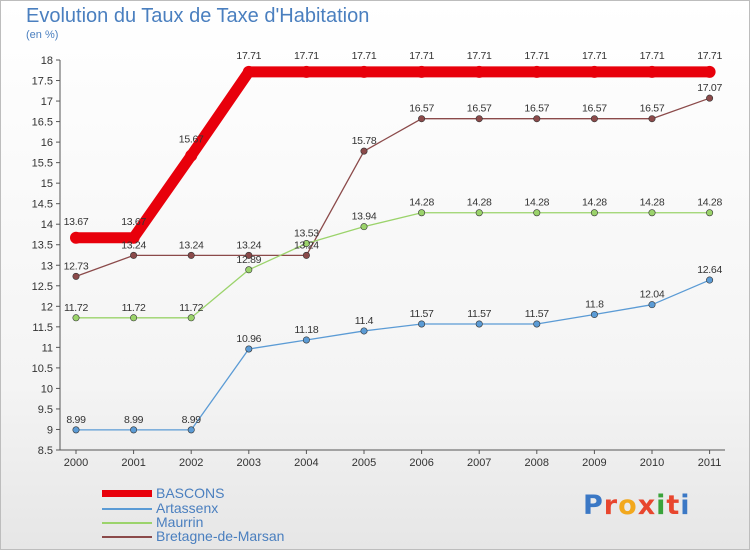  What do you see at coordinates (479, 463) in the screenshot?
I see `x-tick-label: 2007` at bounding box center [479, 463].